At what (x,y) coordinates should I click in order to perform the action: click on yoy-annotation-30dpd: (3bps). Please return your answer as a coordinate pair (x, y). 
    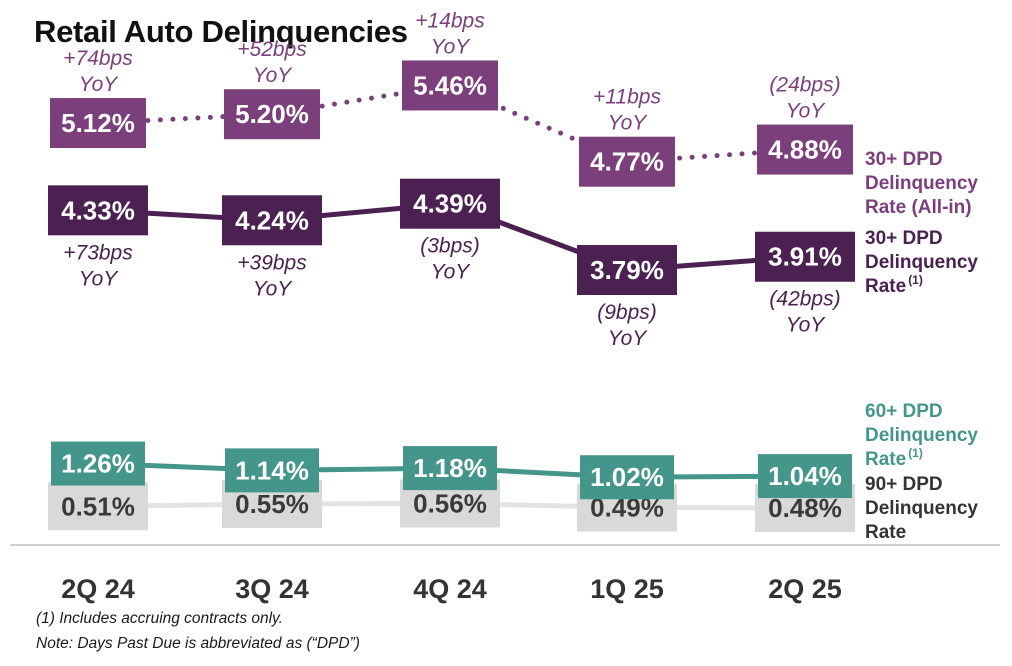
    Looking at the image, I should click on (450, 246).